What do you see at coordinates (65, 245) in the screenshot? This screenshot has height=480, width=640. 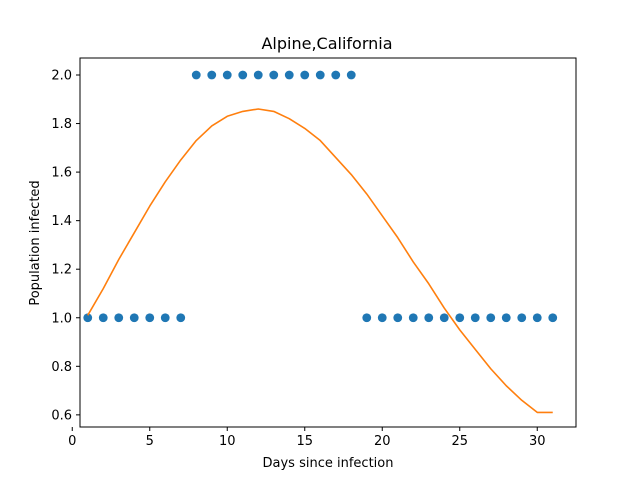 I see `y-axis: 0.6 0.8 1.0 1.2 1.4 1.6 1.8 2.0` at bounding box center [65, 245].